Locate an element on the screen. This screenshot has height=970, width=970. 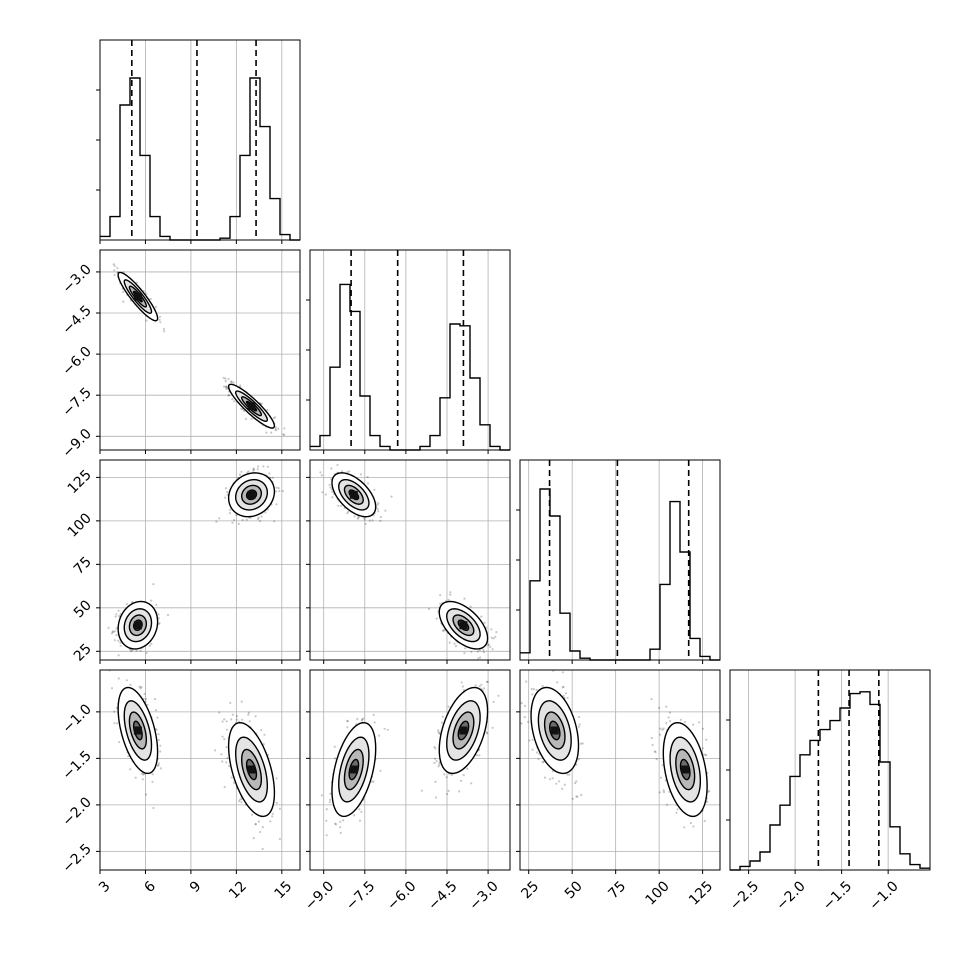
x-tick-label: 15 is located at coordinates (284, 890).